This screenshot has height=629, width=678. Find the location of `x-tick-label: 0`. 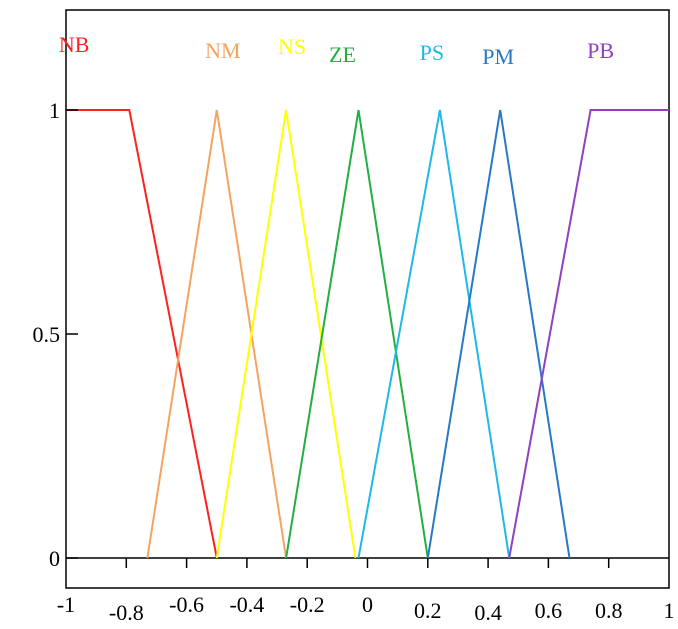

x-tick-label: 0 is located at coordinates (367, 604).